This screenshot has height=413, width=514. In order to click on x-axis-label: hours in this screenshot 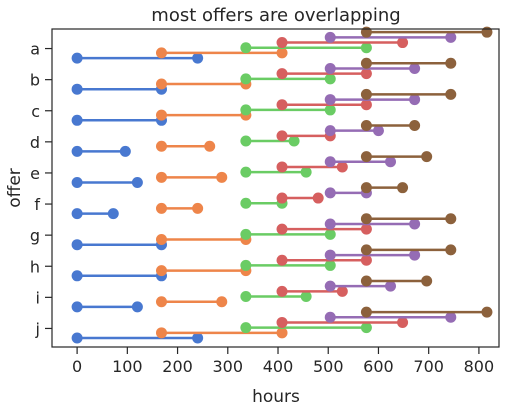, I will do `click(276, 397)`.